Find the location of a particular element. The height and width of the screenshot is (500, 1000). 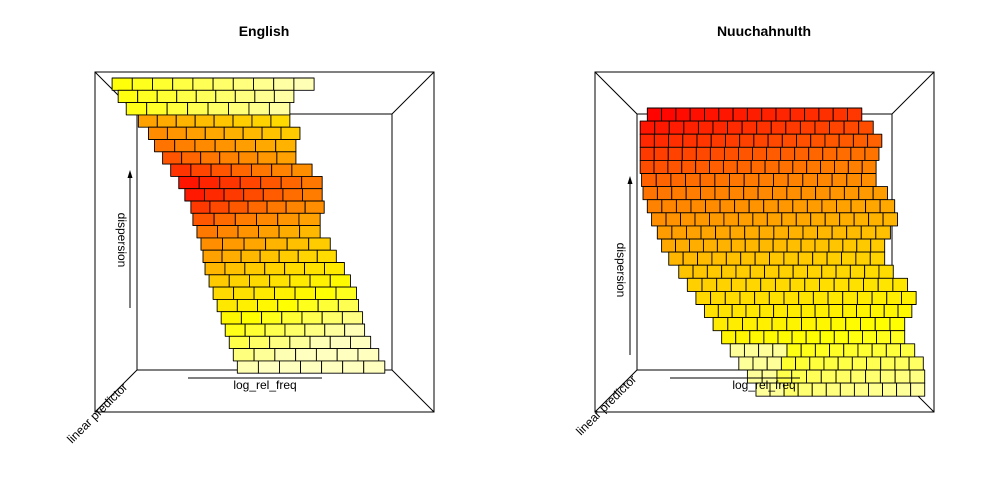

nuuchahnulth-ylabel: dispersion is located at coordinates (621, 270).